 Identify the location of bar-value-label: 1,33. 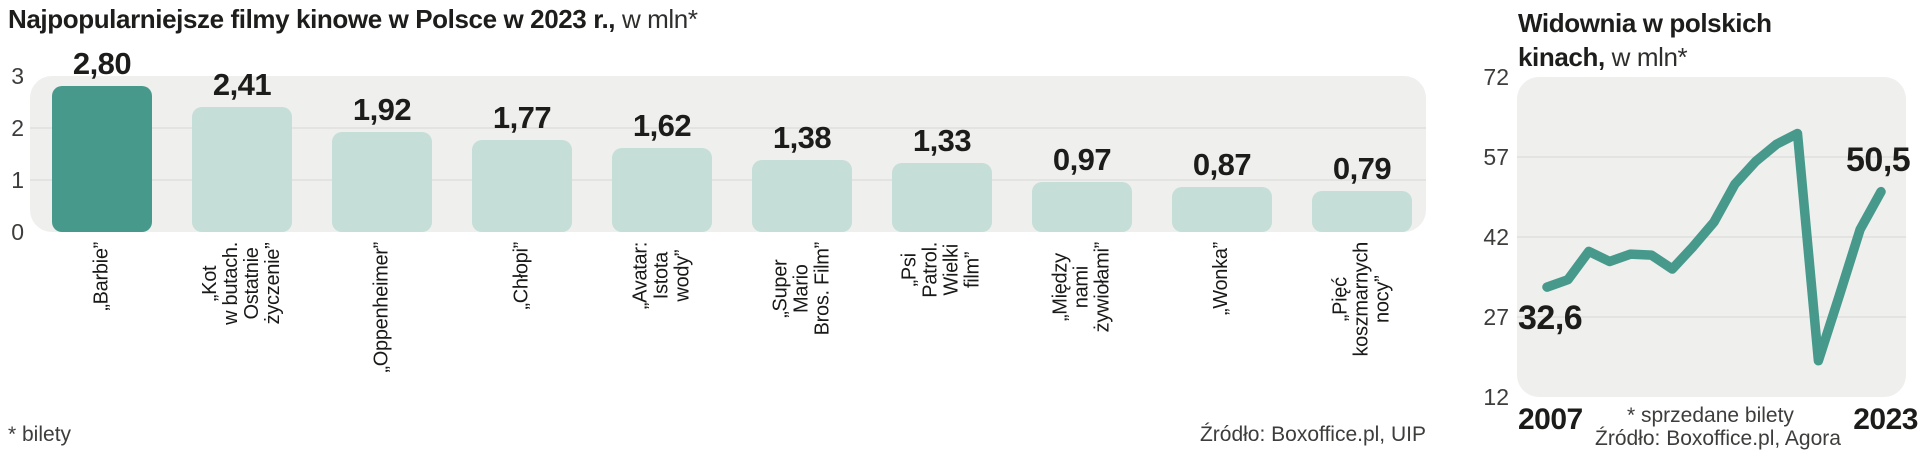
(942, 140).